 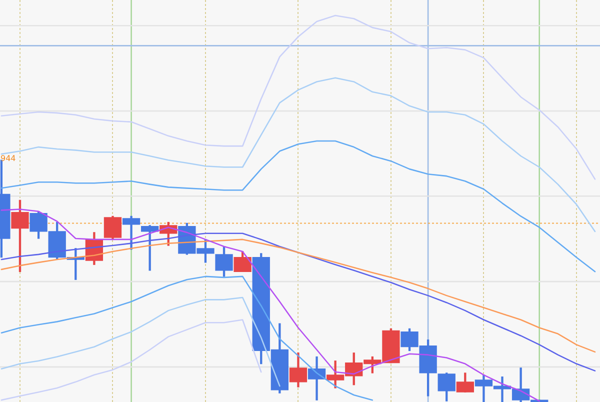 What do you see at coordinates (8, 159) in the screenshot?
I see `annotation: 944` at bounding box center [8, 159].